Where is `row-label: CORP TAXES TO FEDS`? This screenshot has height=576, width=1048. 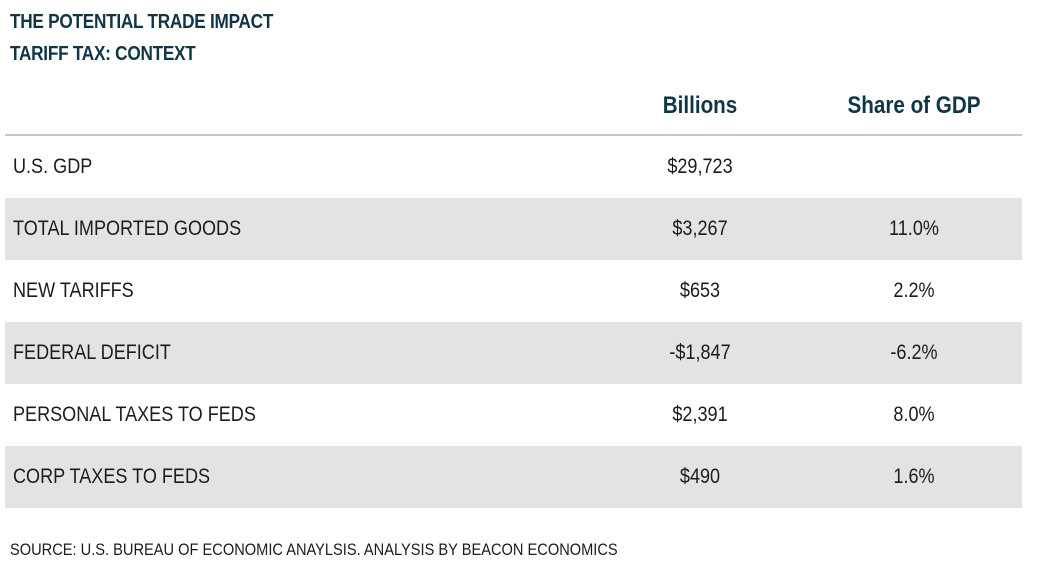 row-label: CORP TAXES TO FEDS is located at coordinates (112, 476).